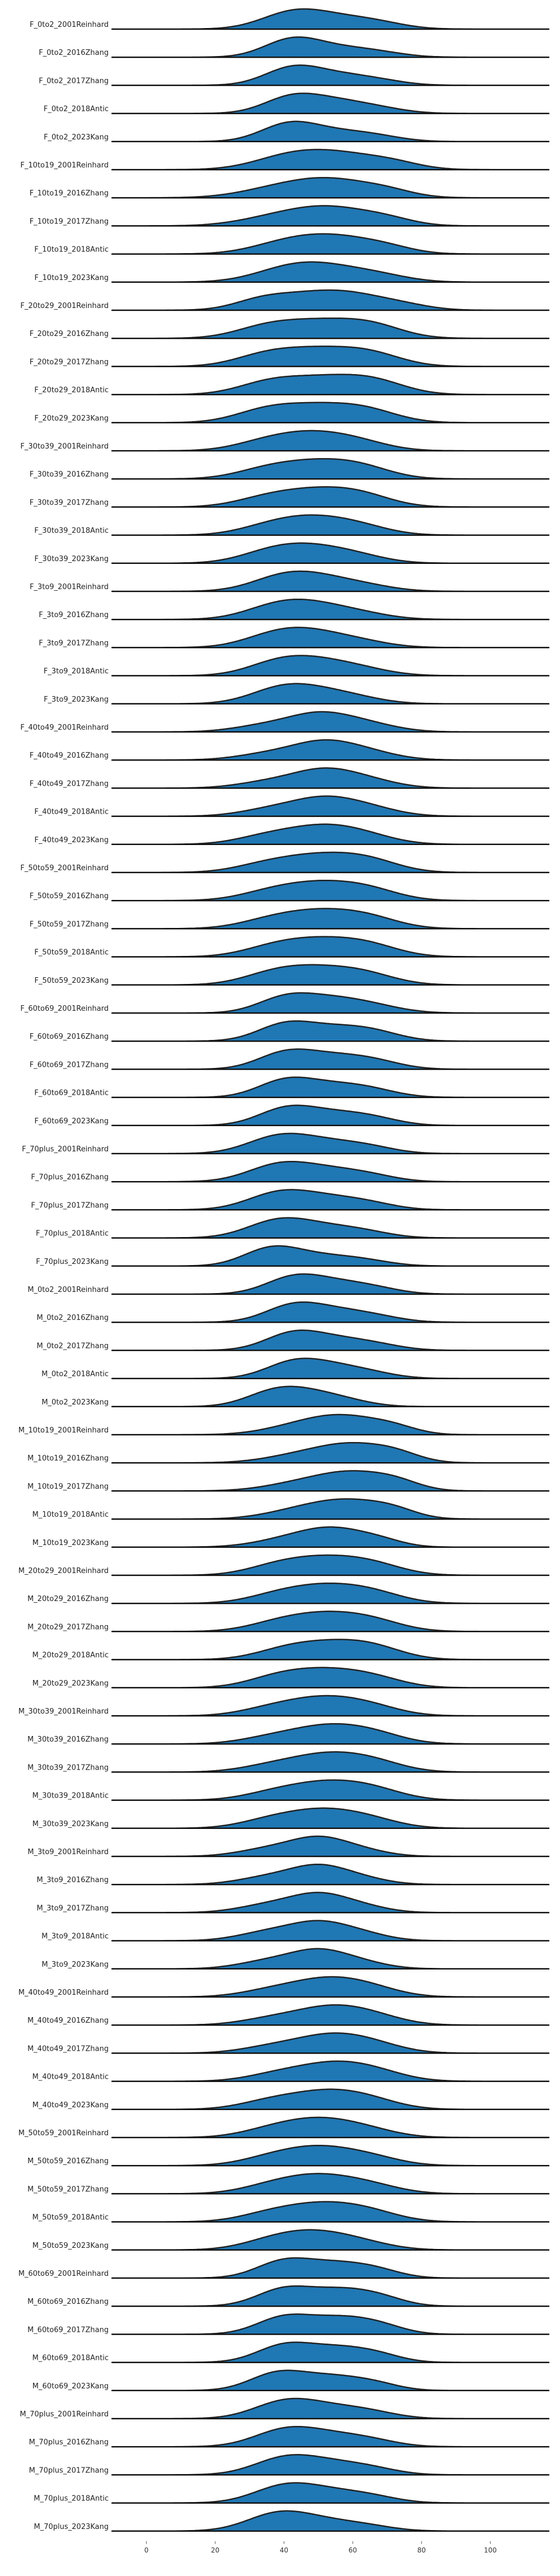  Describe the element at coordinates (292, 553) in the screenshot. I see `ridge-row: F_30to39_2023Kang` at that location.